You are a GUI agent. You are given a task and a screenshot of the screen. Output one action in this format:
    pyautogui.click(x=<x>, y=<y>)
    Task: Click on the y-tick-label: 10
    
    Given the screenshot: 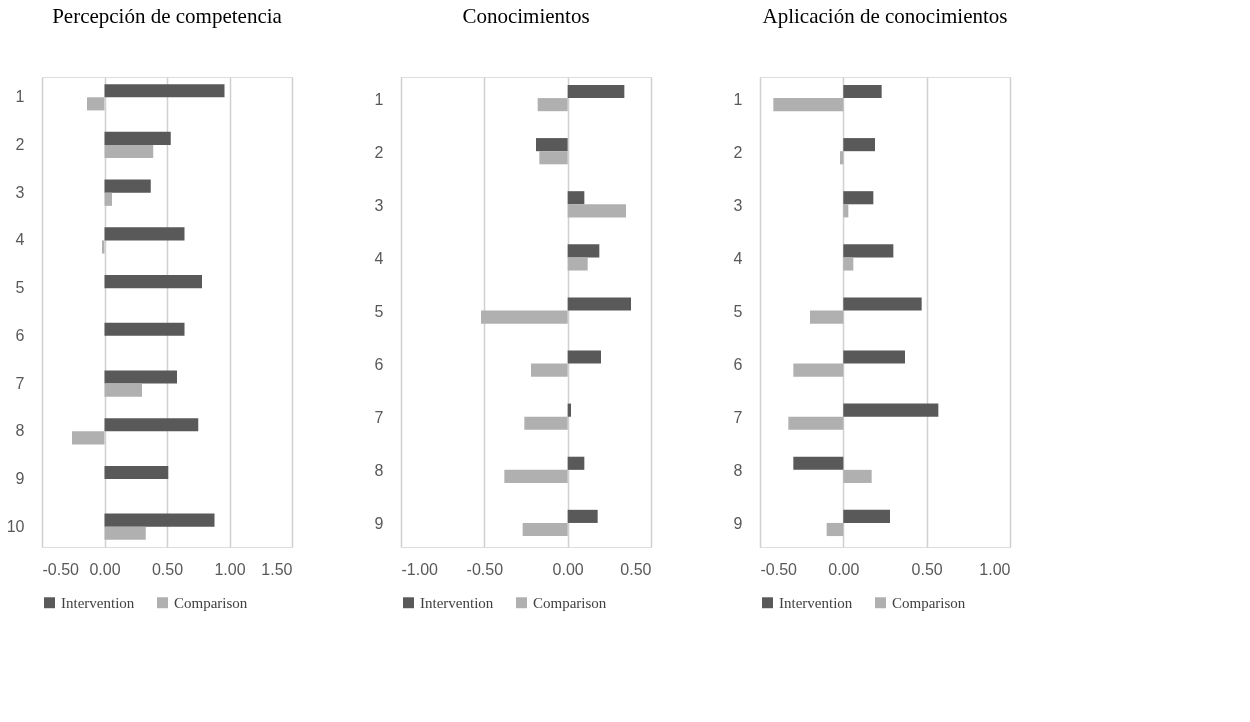 What is the action you would take?
    pyautogui.click(x=15, y=526)
    